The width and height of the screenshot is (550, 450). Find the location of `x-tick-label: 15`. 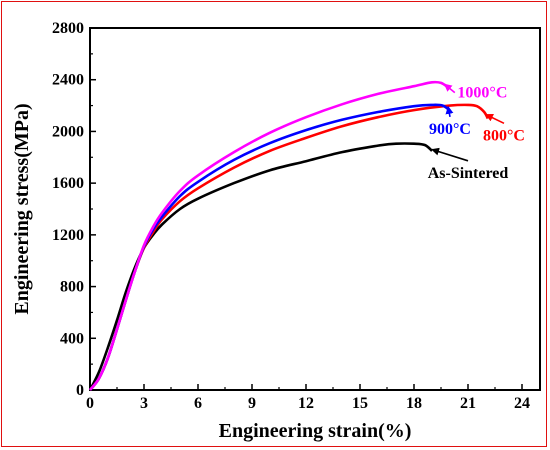

x-tick-label: 15 is located at coordinates (360, 403).